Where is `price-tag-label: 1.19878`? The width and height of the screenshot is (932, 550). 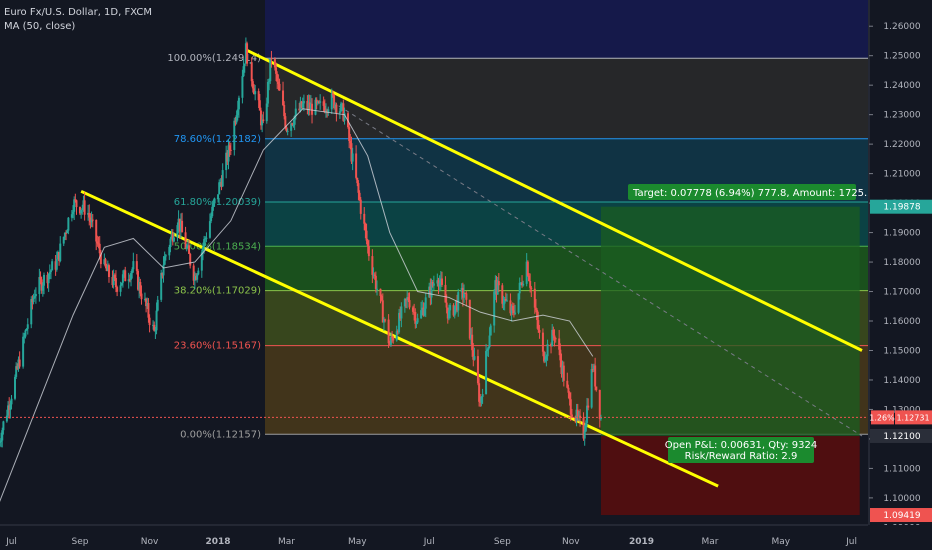 price-tag-label: 1.19878 is located at coordinates (901, 208).